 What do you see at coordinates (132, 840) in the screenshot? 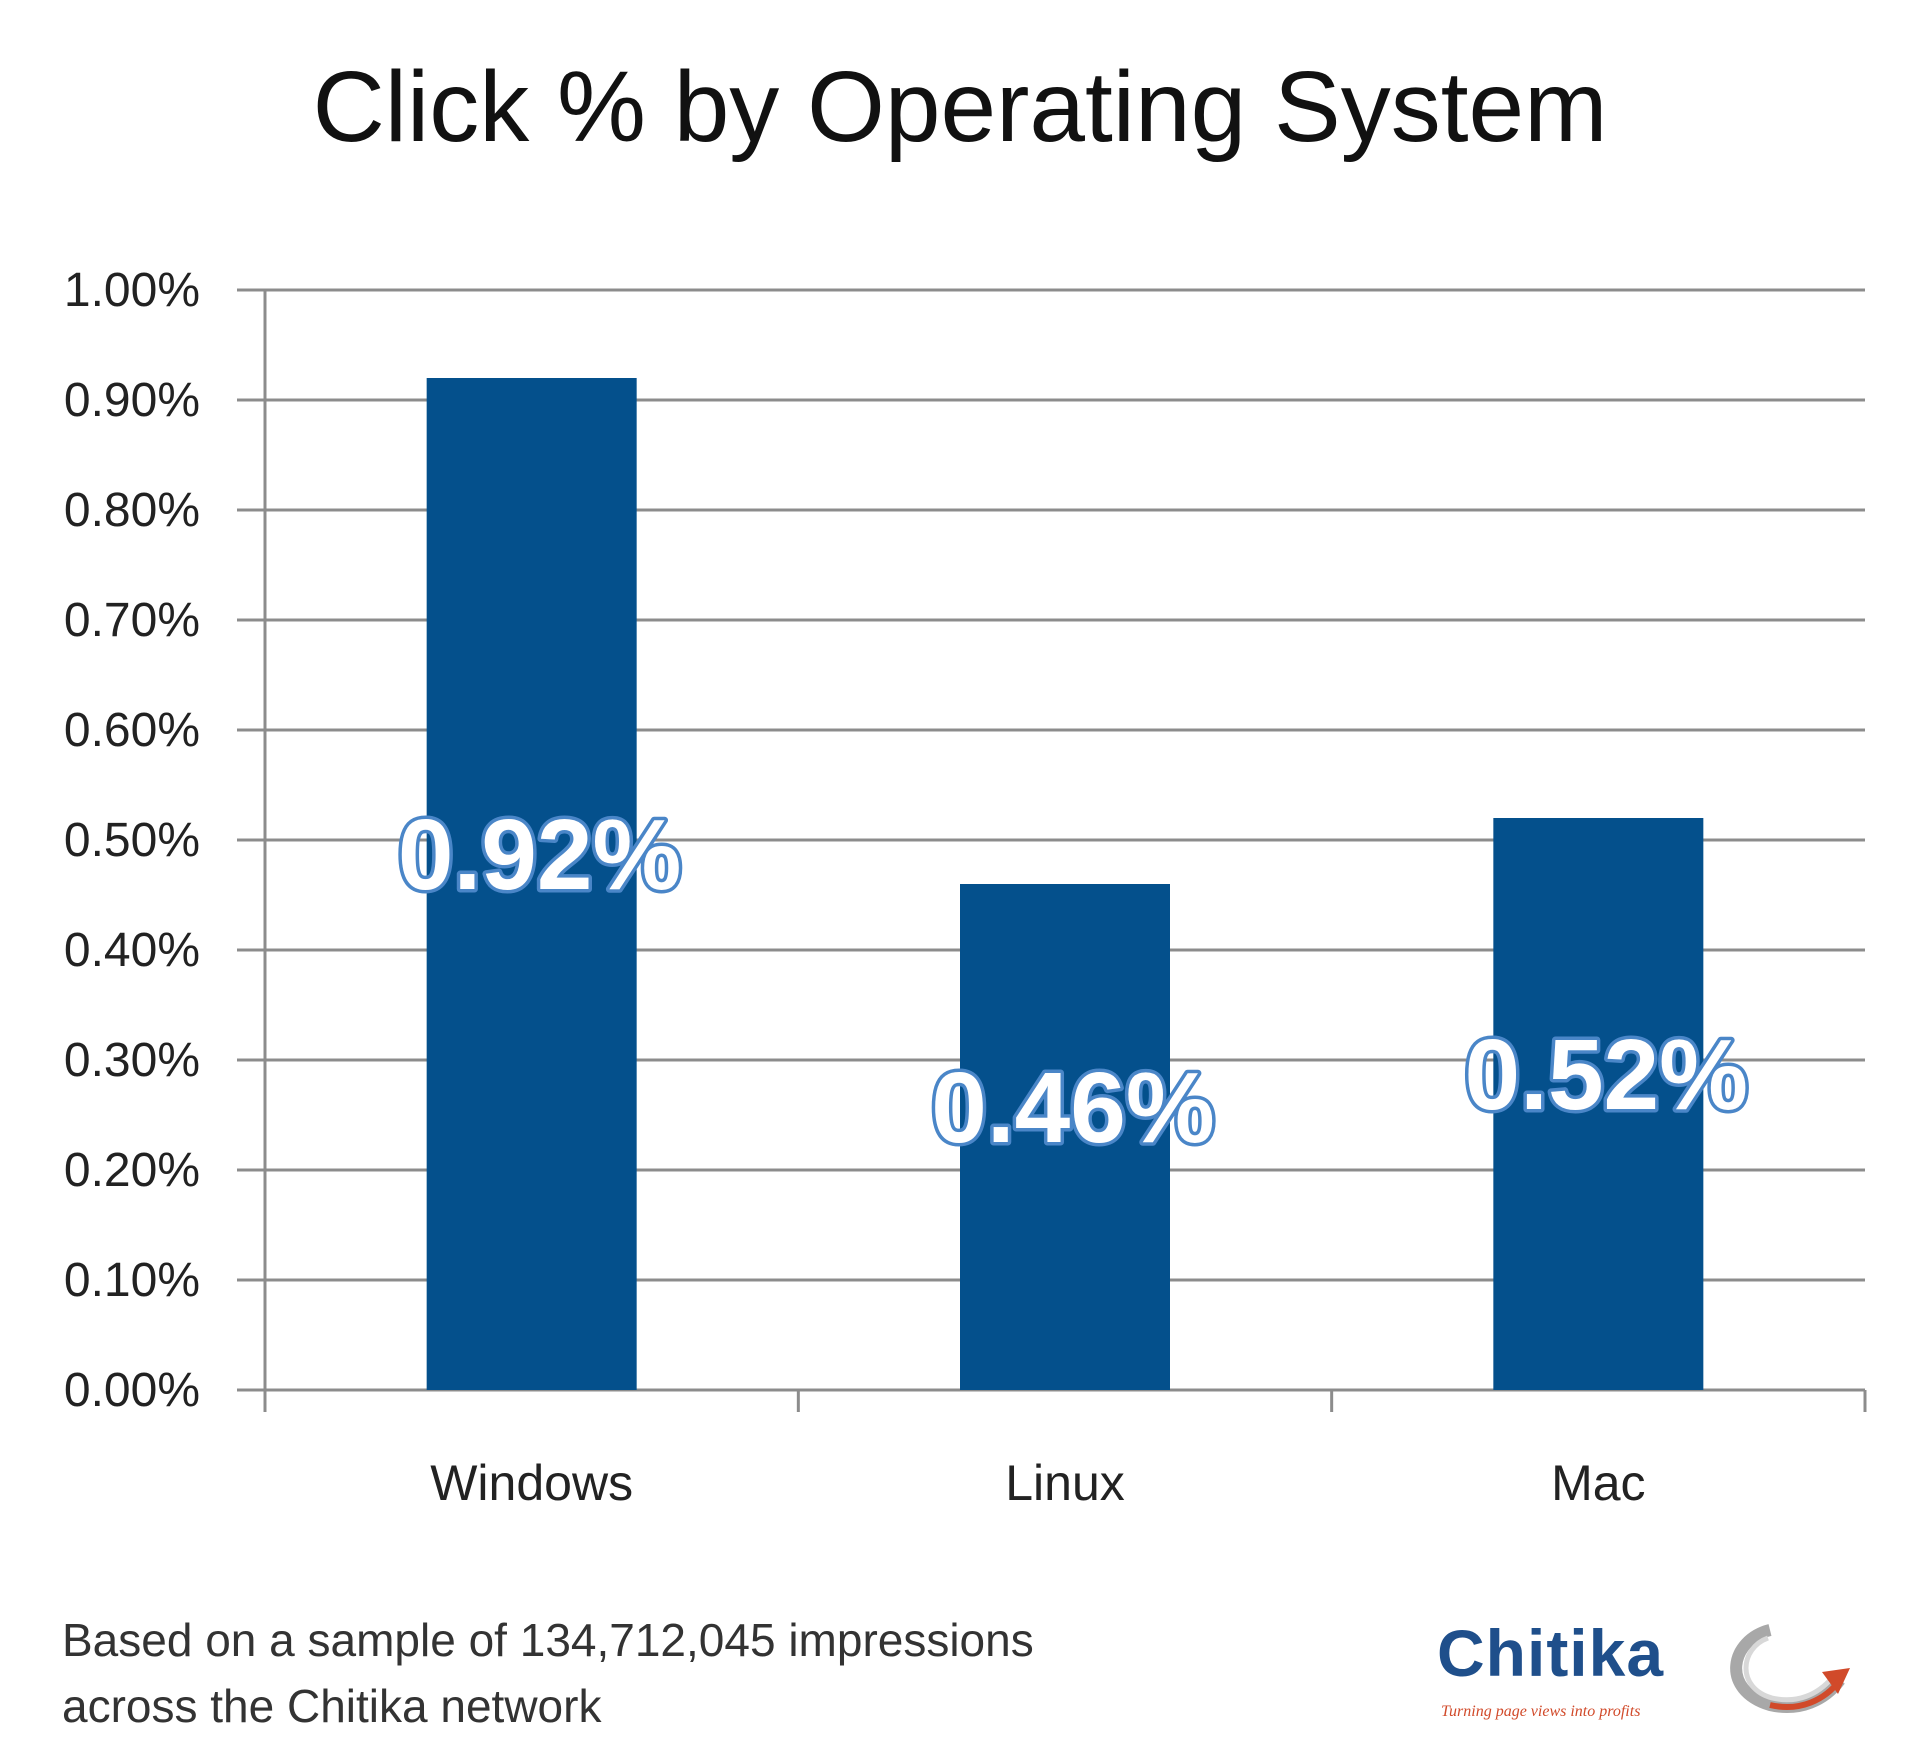
I see `y-tick-label: 0.50%` at bounding box center [132, 840].